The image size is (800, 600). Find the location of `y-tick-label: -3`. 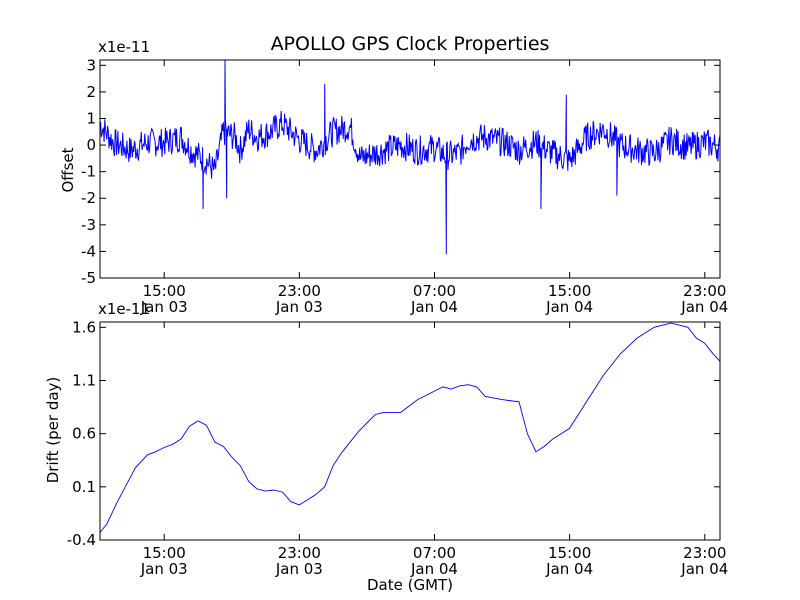

y-tick-label: -3 is located at coordinates (88, 225).